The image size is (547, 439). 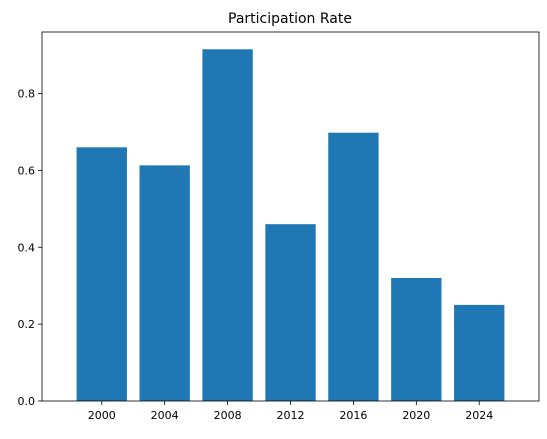 What do you see at coordinates (27, 401) in the screenshot?
I see `y-tick-label: 0.0` at bounding box center [27, 401].